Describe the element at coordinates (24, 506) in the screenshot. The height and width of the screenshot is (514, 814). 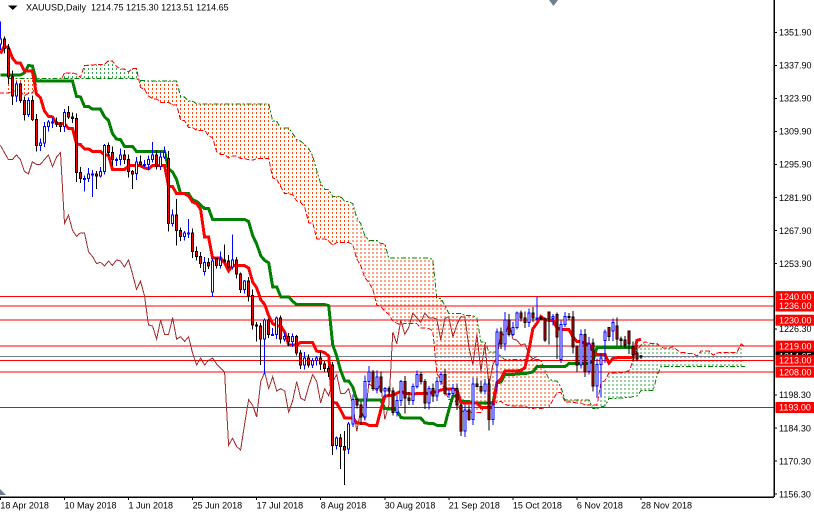
I see `svg-text: 18 Apr 2018` at that location.